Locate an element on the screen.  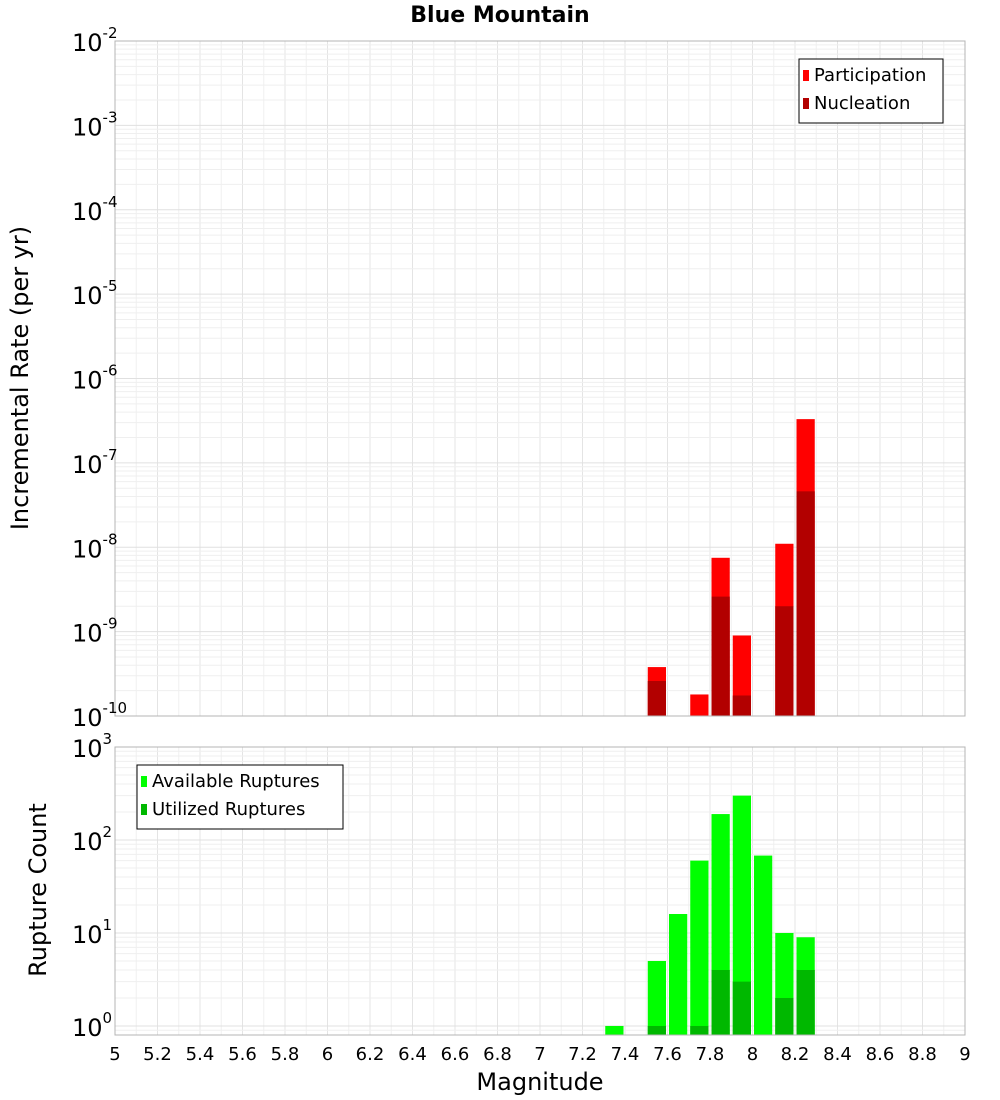
x-tick-label: 7.4 is located at coordinates (625, 1054).